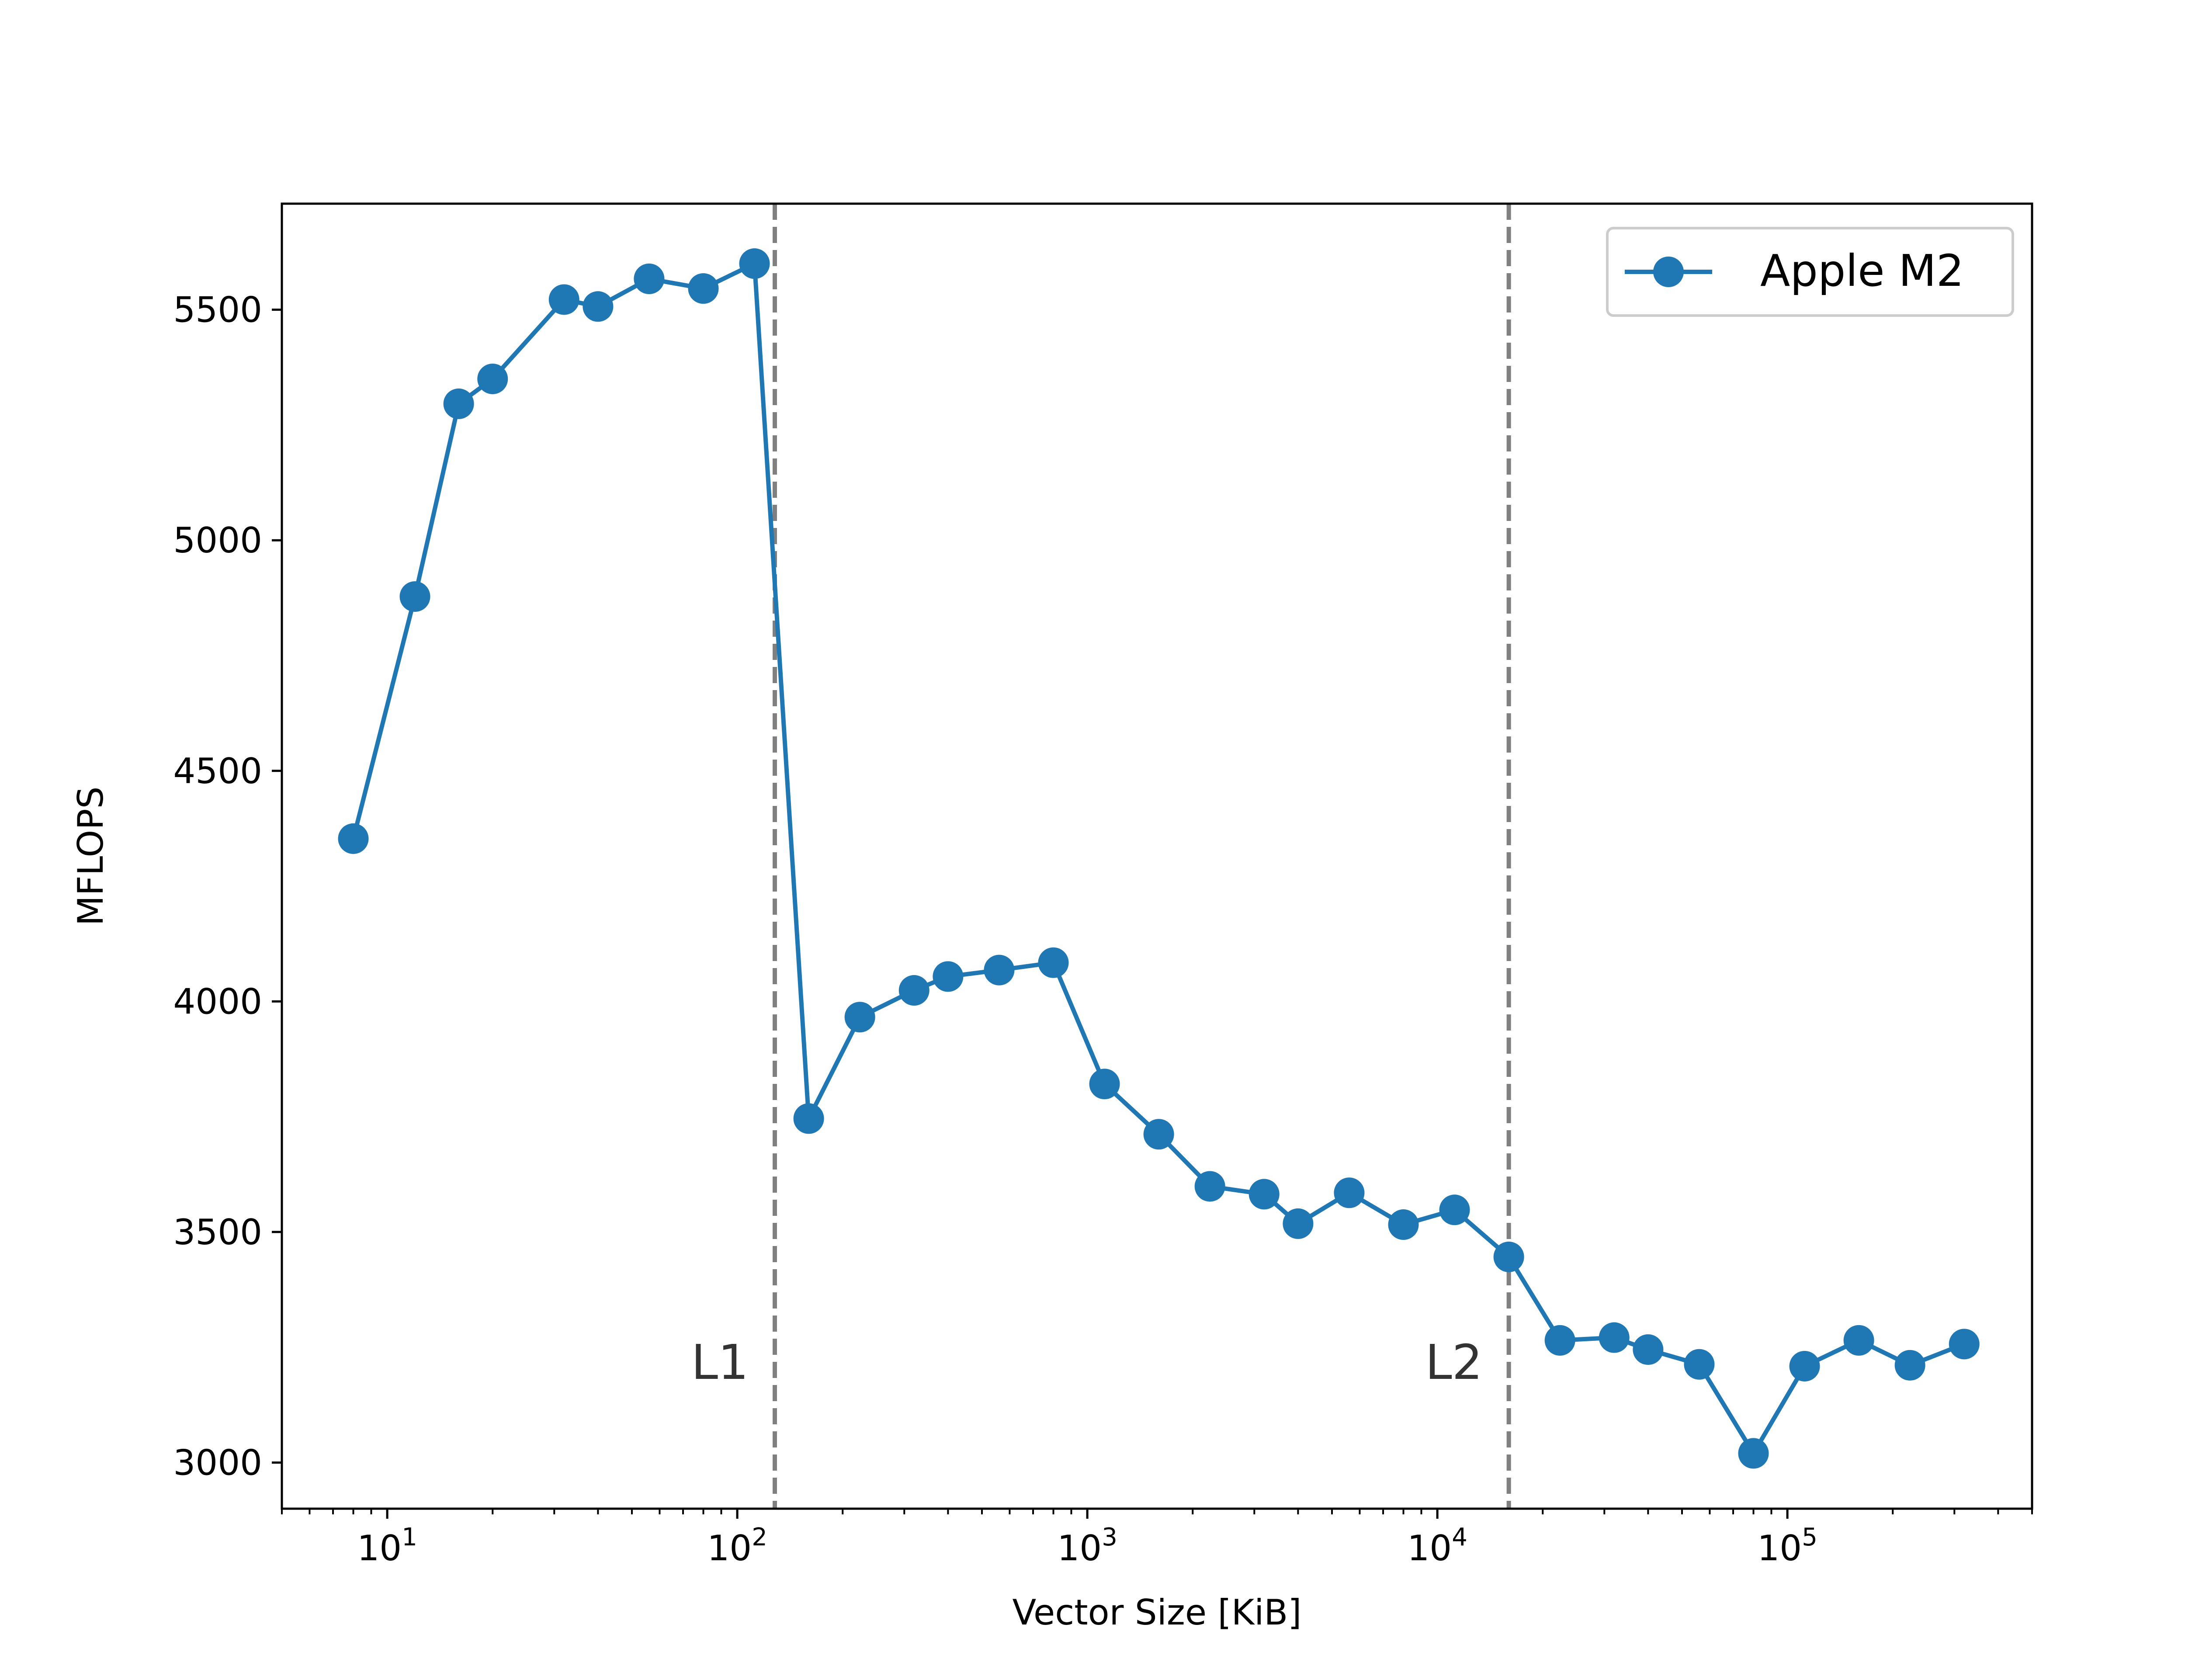 This screenshot has height=1680, width=2185. Describe the element at coordinates (1437, 1546) in the screenshot. I see `x-tick-label: 10⁴` at that location.